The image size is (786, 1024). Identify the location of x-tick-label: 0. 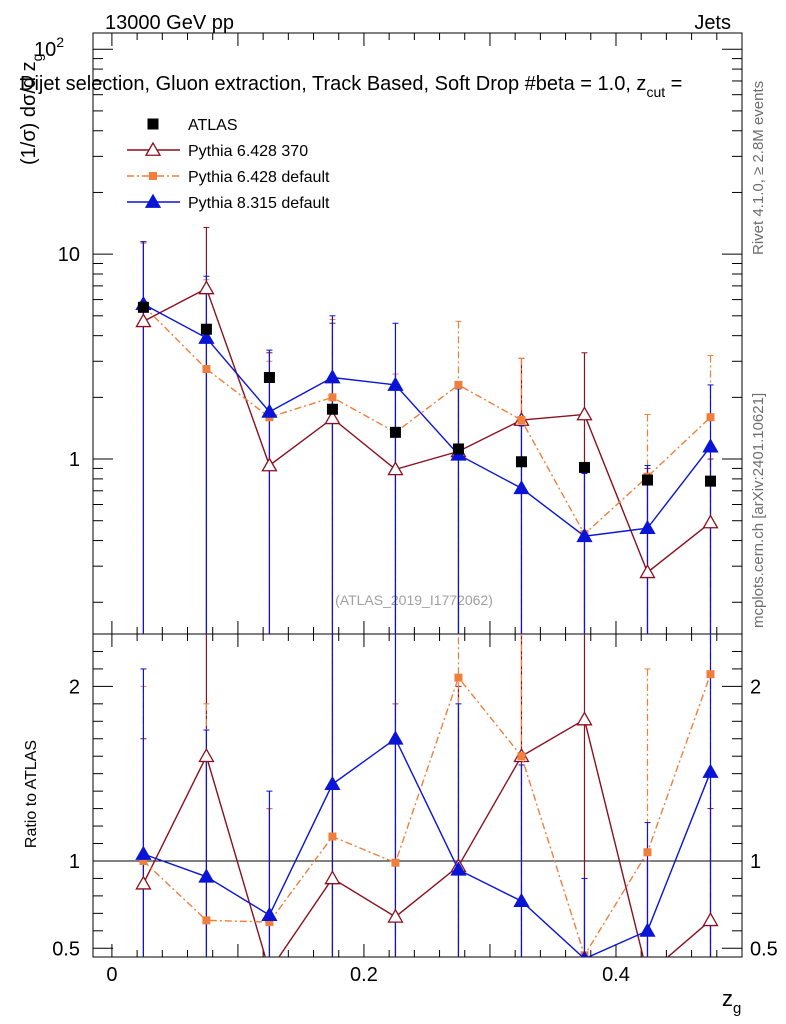
(111, 975).